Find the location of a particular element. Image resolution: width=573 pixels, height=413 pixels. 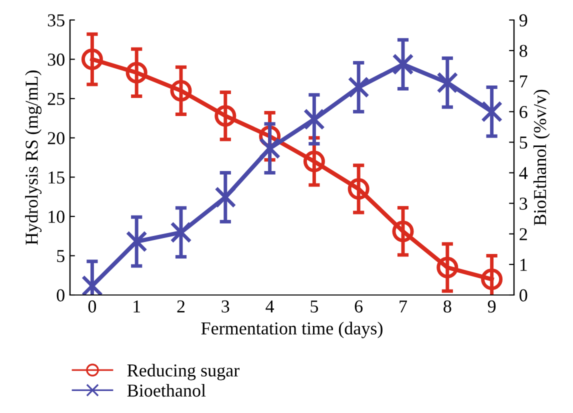

x-tick-label: 9 is located at coordinates (492, 306).